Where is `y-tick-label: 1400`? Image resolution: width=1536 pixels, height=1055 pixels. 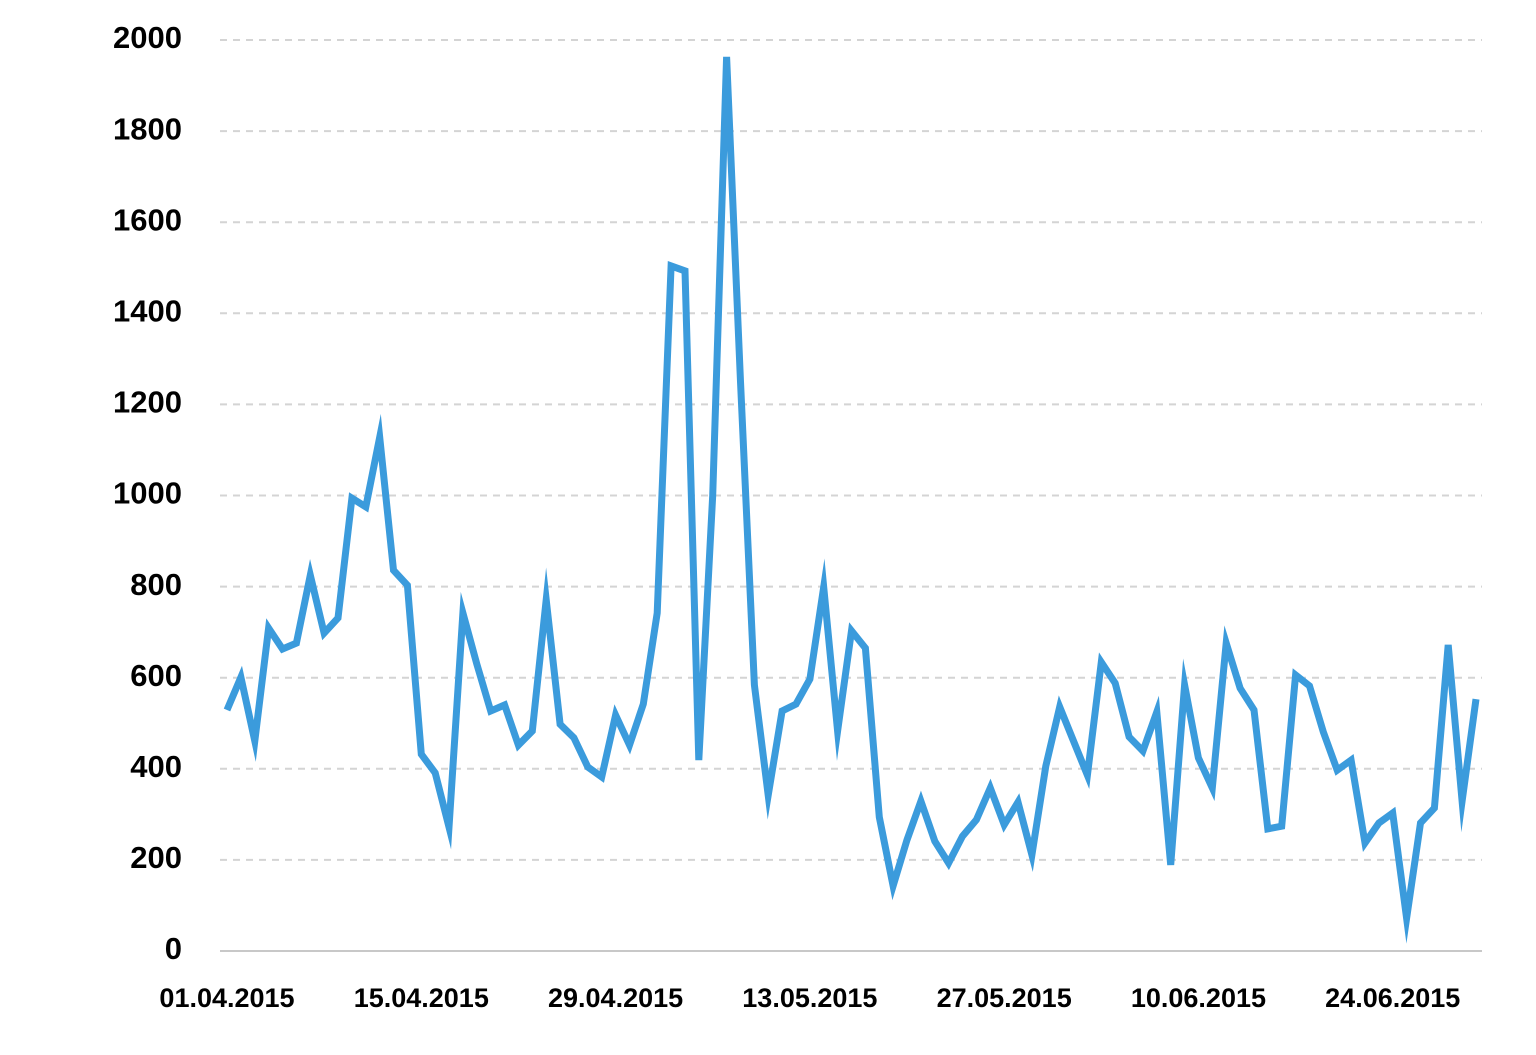
y-tick-label: 1400 is located at coordinates (147, 310).